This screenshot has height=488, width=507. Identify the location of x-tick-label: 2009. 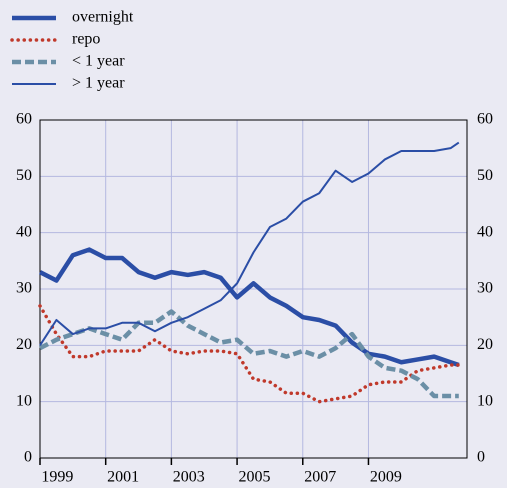
(386, 477).